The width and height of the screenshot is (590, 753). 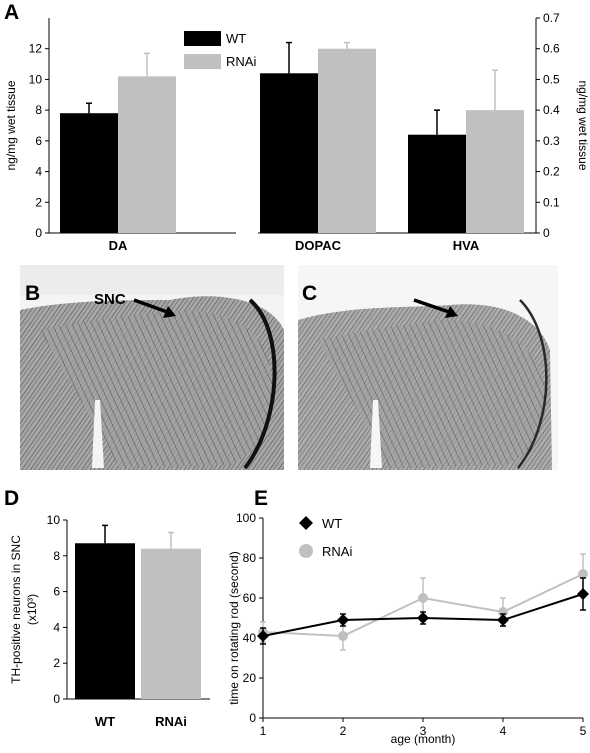 What do you see at coordinates (583, 125) in the screenshot?
I see `a-right-ylabel: ng/mg wet tissue` at bounding box center [583, 125].